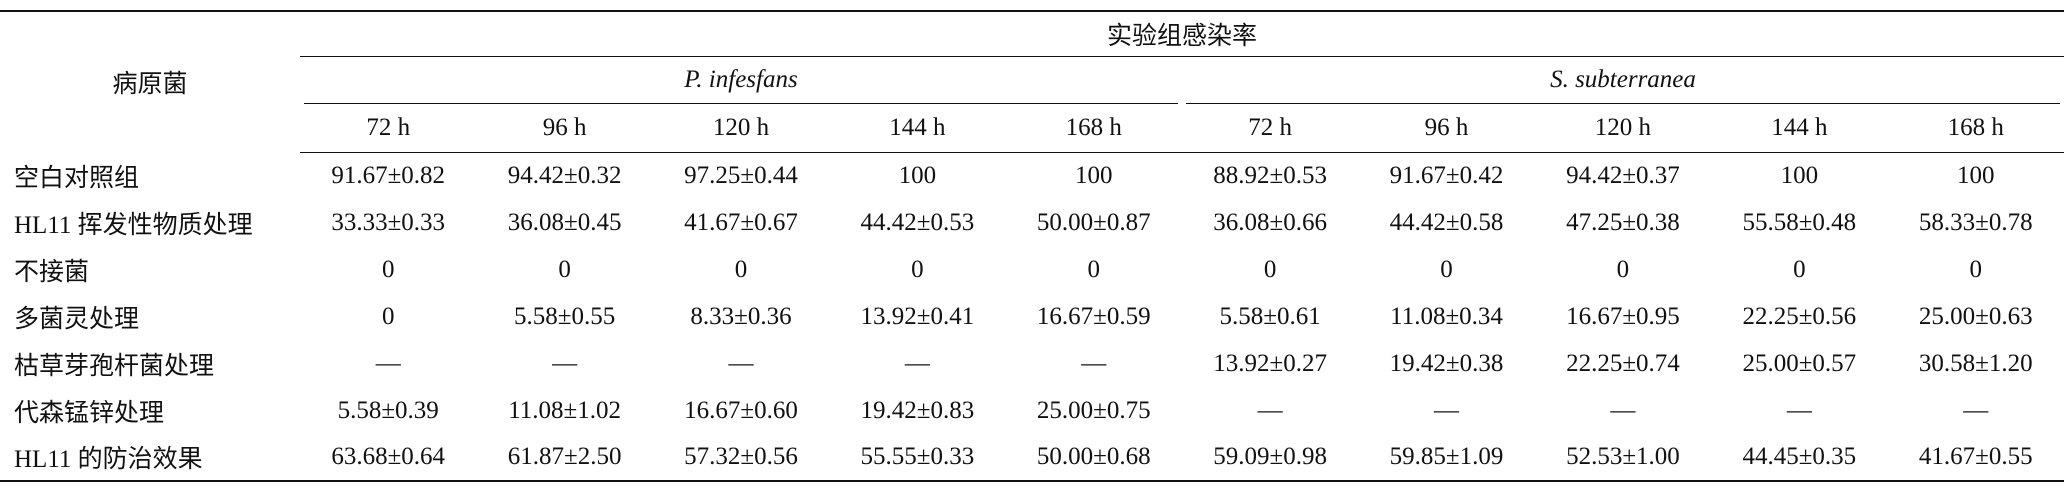 The height and width of the screenshot is (496, 2064). Describe the element at coordinates (564, 316) in the screenshot. I see `cell: 5.58±0.55` at that location.